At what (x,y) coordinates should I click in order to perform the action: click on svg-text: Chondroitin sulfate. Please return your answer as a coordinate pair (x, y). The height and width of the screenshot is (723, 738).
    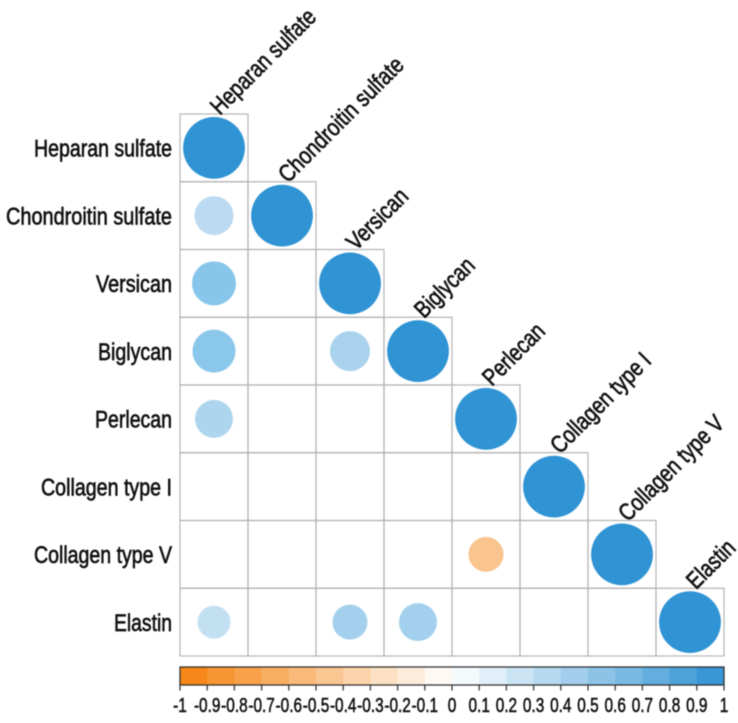
    Looking at the image, I should click on (89, 216).